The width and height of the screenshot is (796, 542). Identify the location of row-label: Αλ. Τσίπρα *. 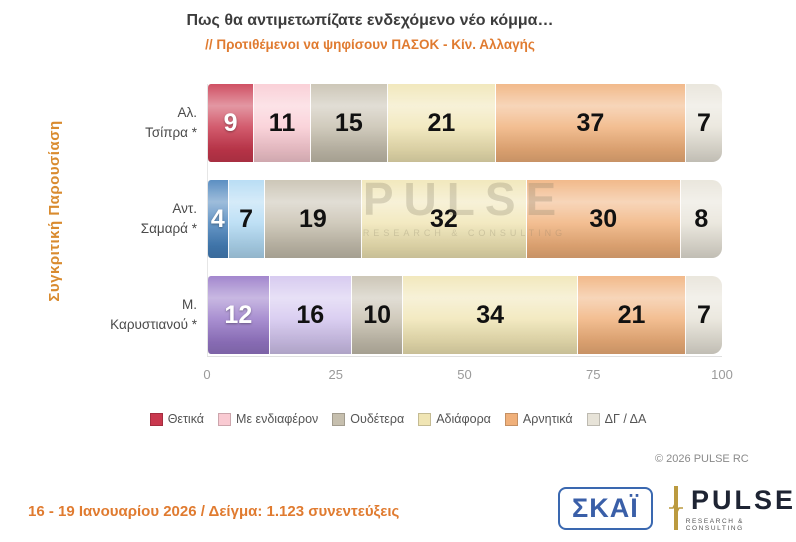
(122, 123).